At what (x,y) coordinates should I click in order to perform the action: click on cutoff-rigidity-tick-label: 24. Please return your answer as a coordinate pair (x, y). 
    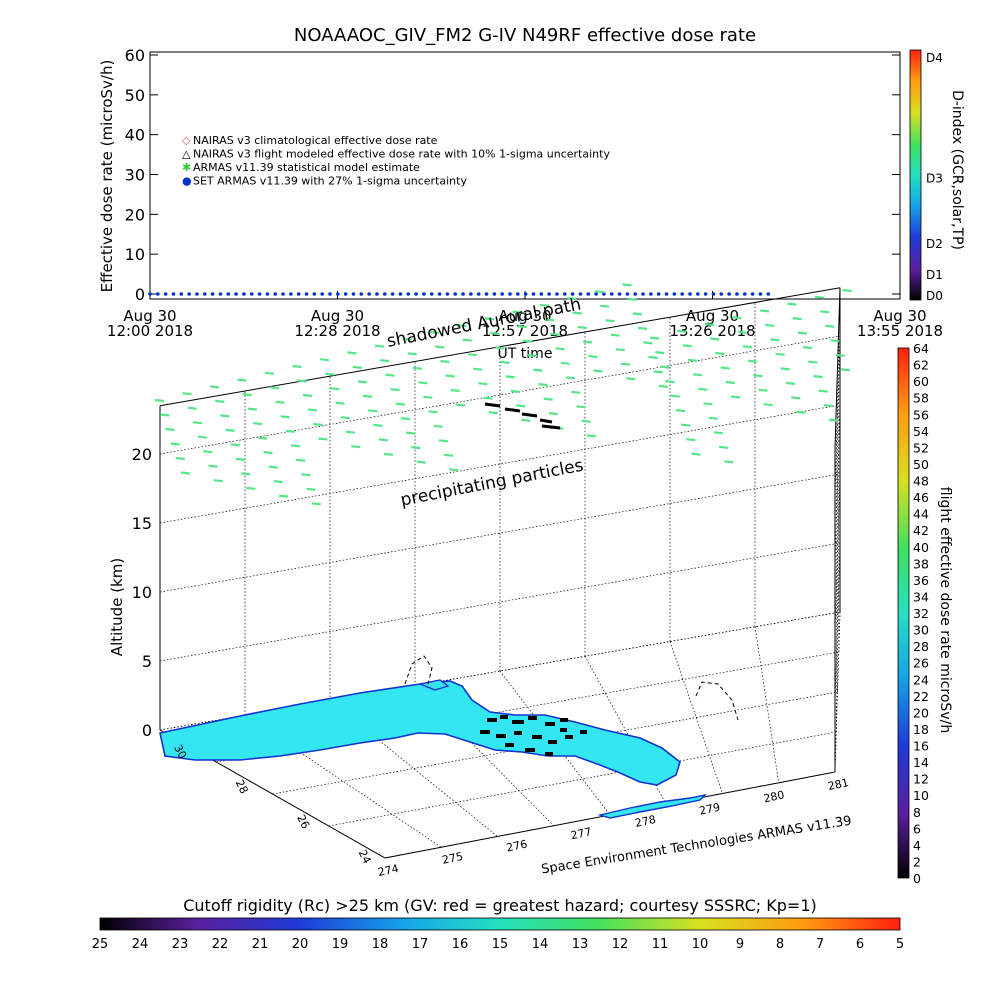
    Looking at the image, I should click on (140, 944).